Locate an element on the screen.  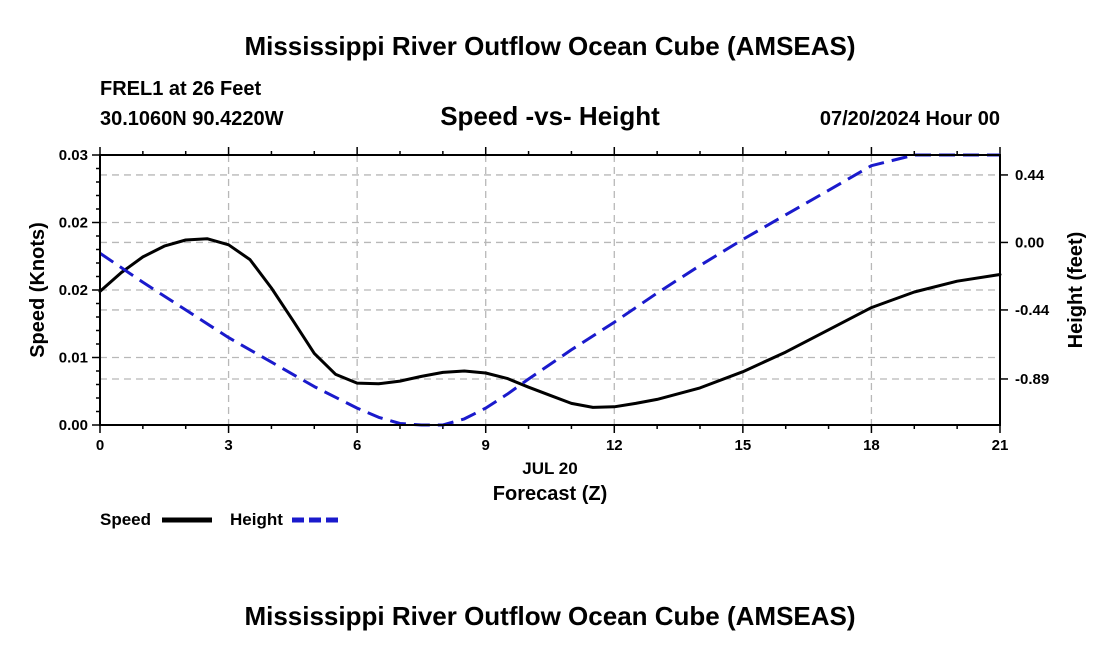
y2-tick-label: 0.44 is located at coordinates (1030, 175).